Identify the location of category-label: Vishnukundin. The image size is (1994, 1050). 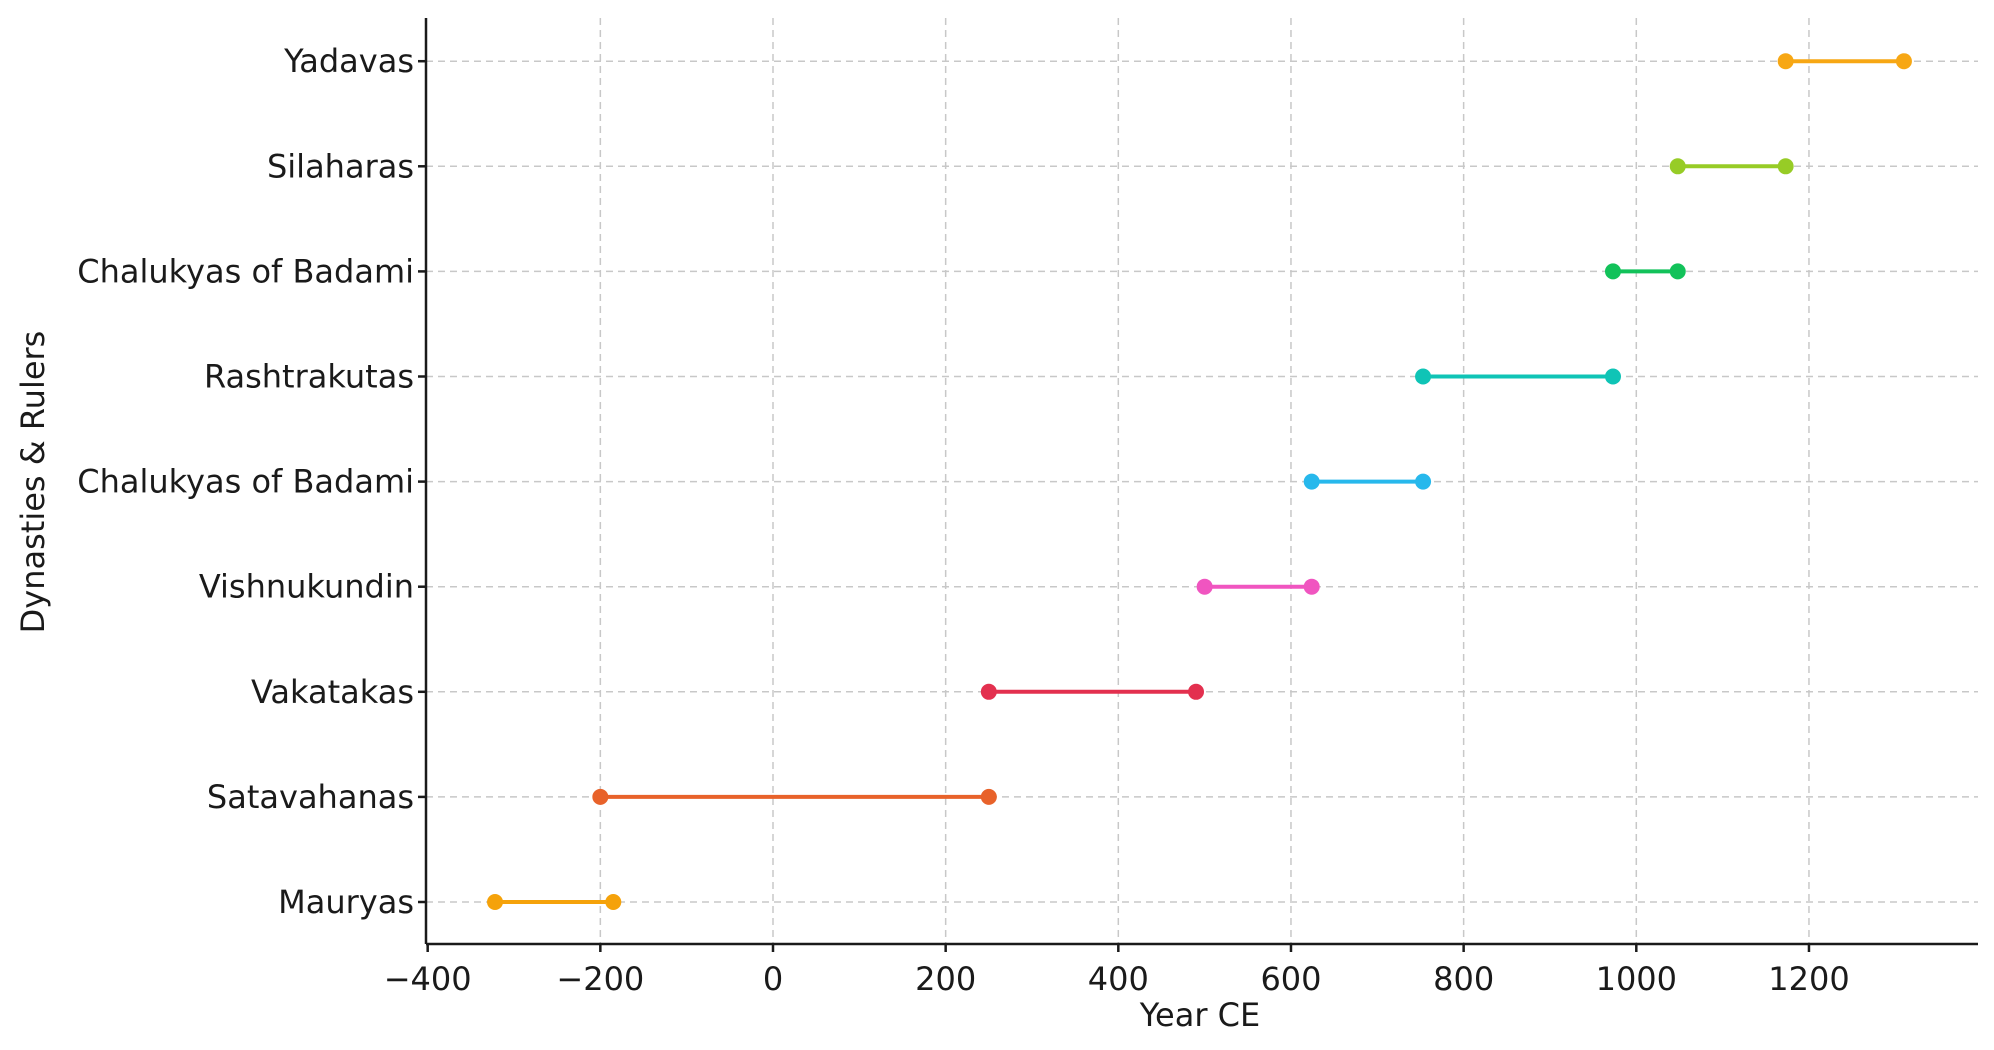
(306, 587).